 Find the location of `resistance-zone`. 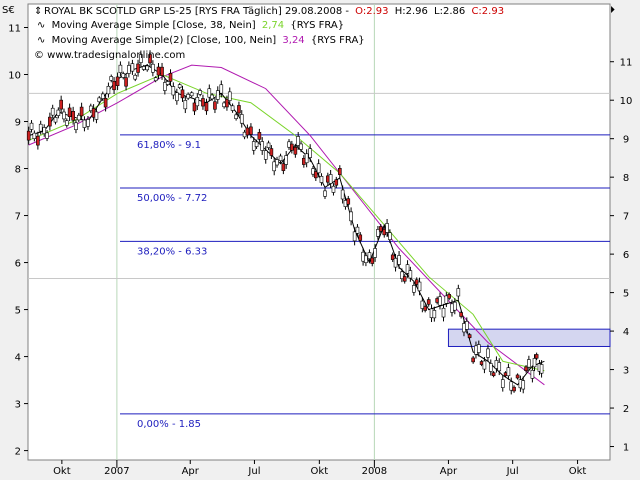

resistance-zone is located at coordinates (529, 337).